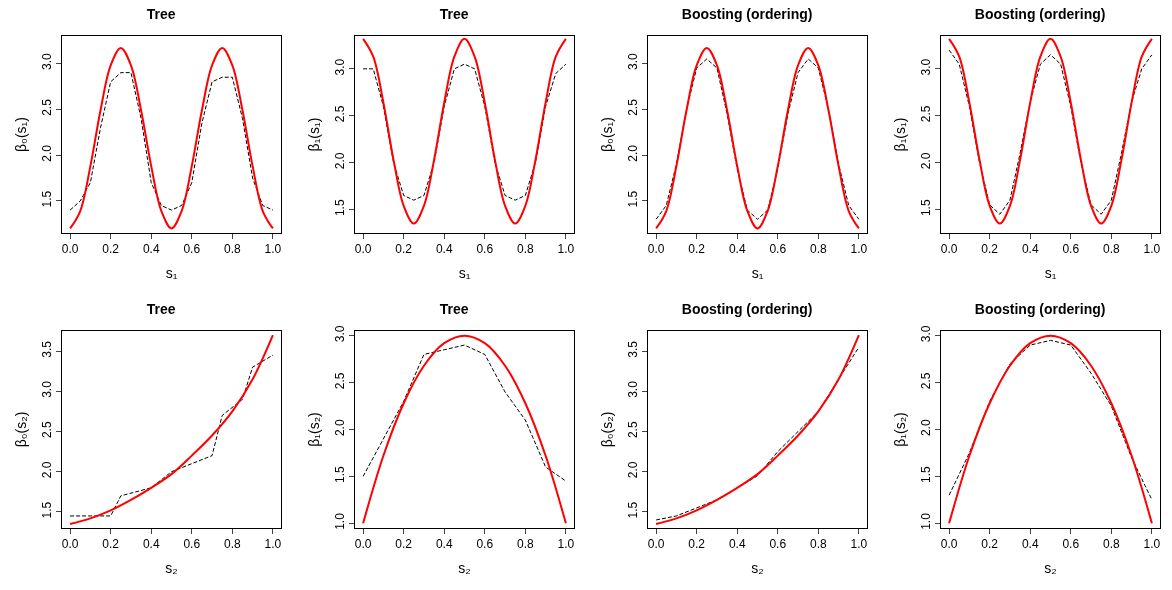  Describe the element at coordinates (20, 134) in the screenshot. I see `y-axis-title: β₀(s₁)` at that location.